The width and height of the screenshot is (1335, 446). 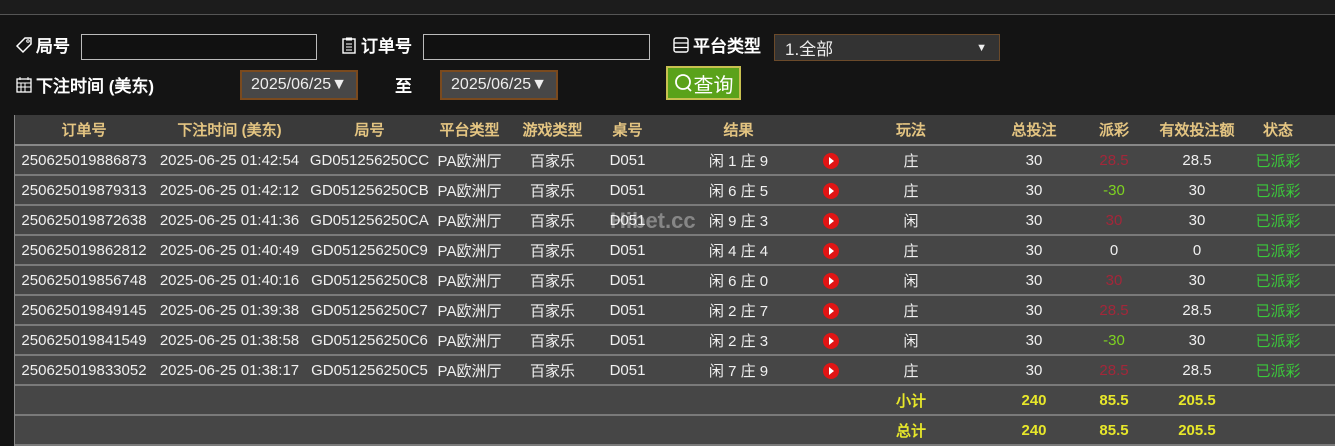 What do you see at coordinates (667, 7) in the screenshot?
I see `top-bar` at bounding box center [667, 7].